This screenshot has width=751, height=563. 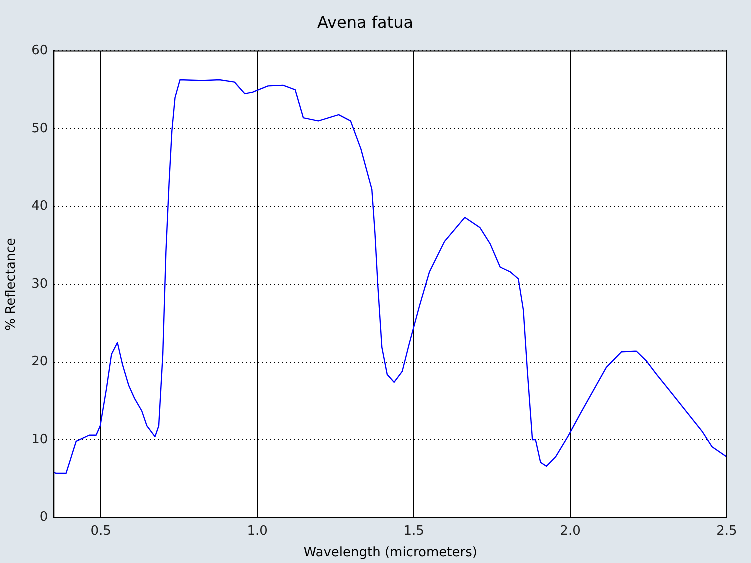 What do you see at coordinates (414, 531) in the screenshot?
I see `x-tick-label: 1.5` at bounding box center [414, 531].